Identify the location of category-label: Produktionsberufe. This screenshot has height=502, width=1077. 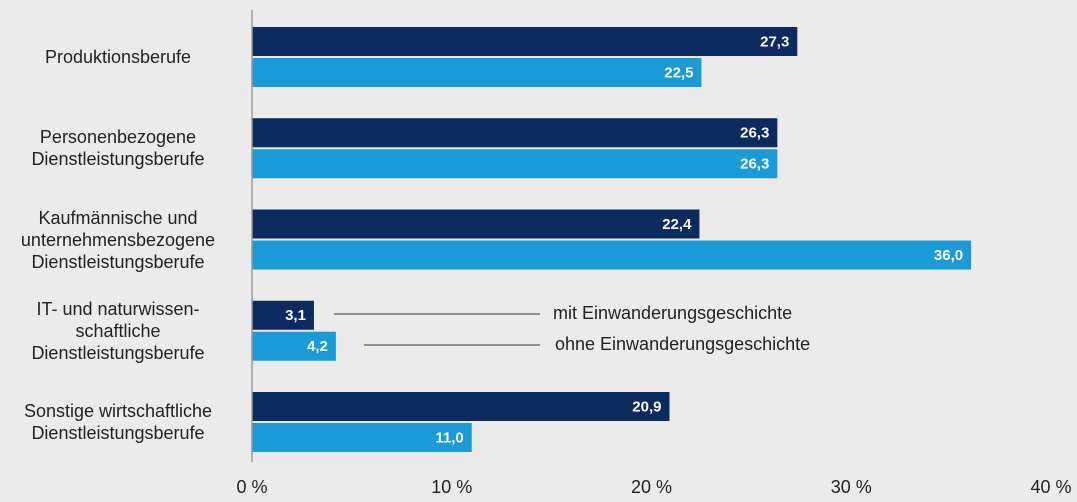
(118, 57).